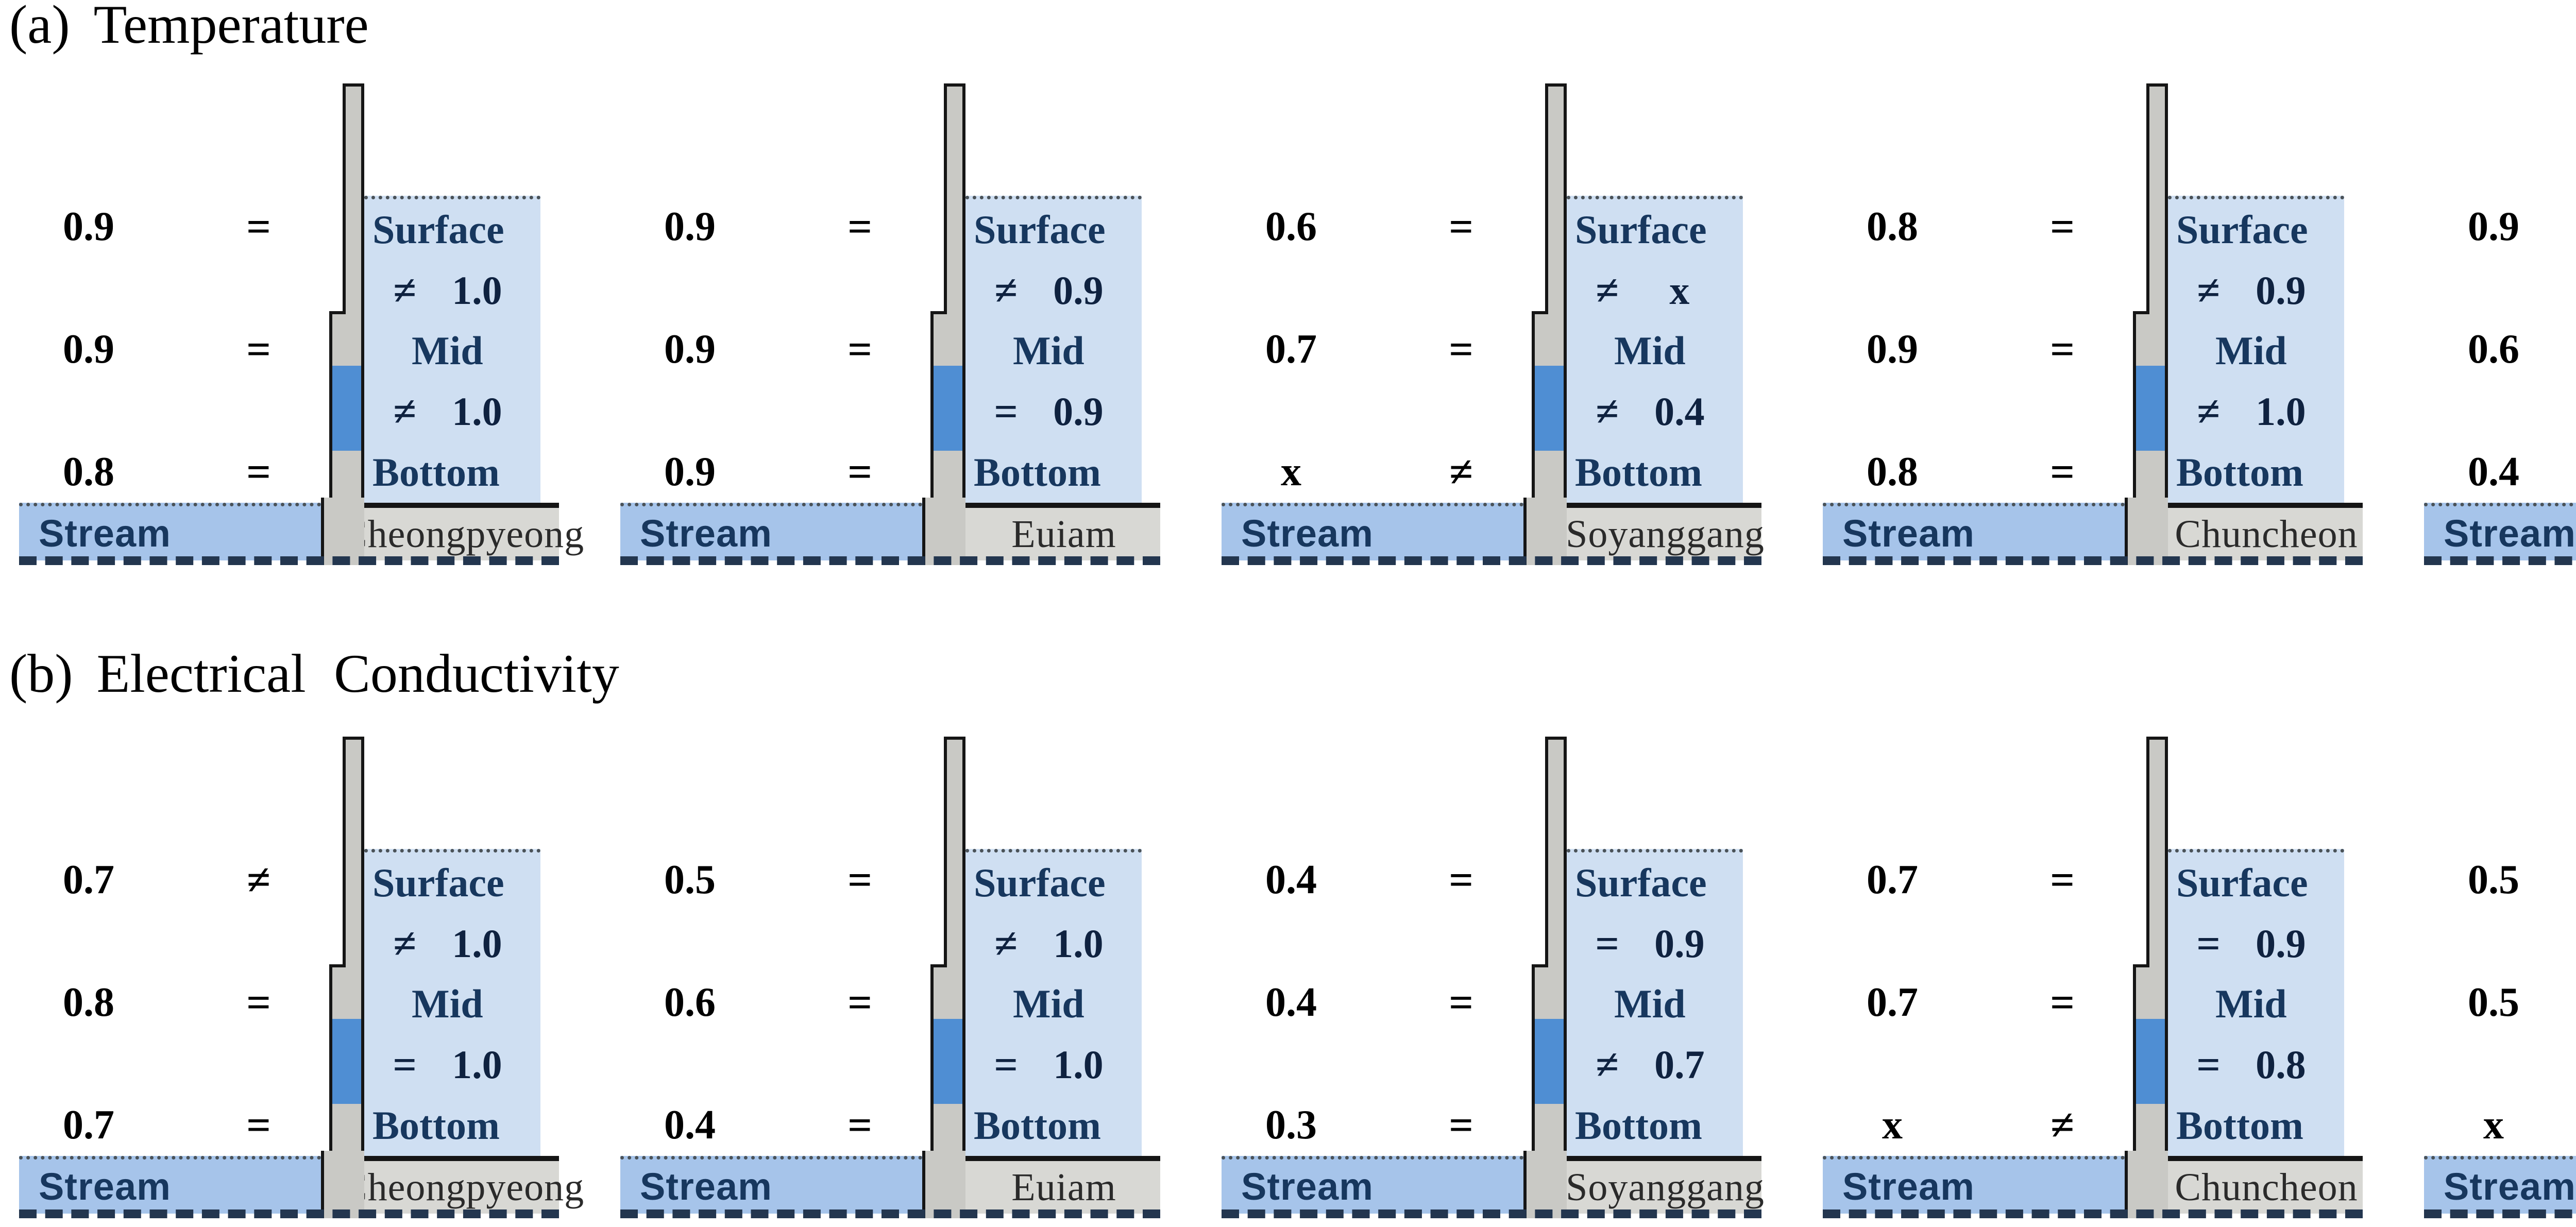  What do you see at coordinates (463, 1187) in the screenshot?
I see `dam-name: Cheongpyeong` at bounding box center [463, 1187].